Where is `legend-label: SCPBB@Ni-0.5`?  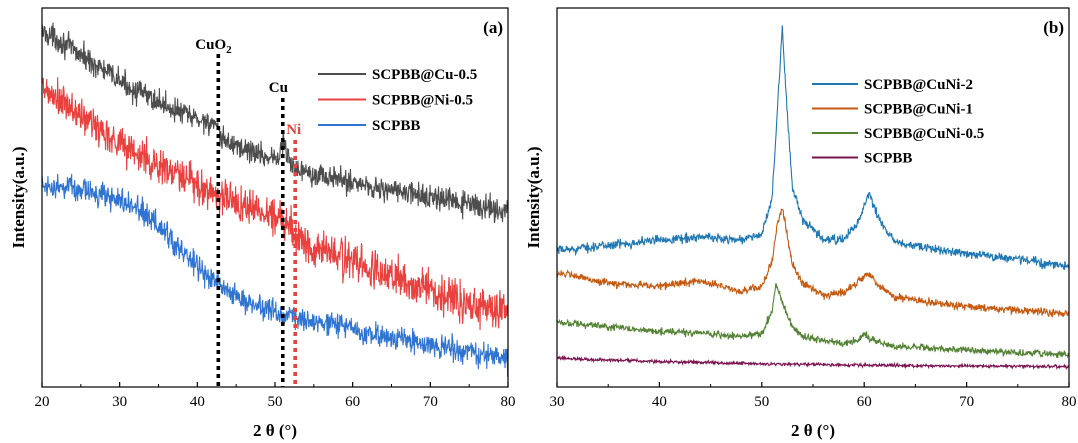 legend-label: SCPBB@Ni-0.5 is located at coordinates (422, 101).